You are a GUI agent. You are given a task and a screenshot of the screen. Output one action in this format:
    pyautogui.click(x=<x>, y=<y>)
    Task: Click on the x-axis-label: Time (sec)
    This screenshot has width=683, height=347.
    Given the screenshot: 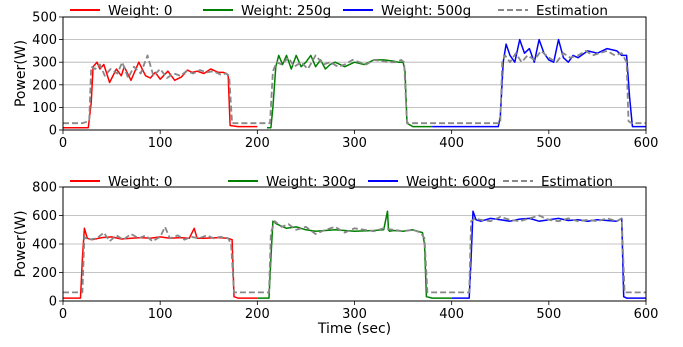 What is the action you would take?
    pyautogui.click(x=354, y=329)
    